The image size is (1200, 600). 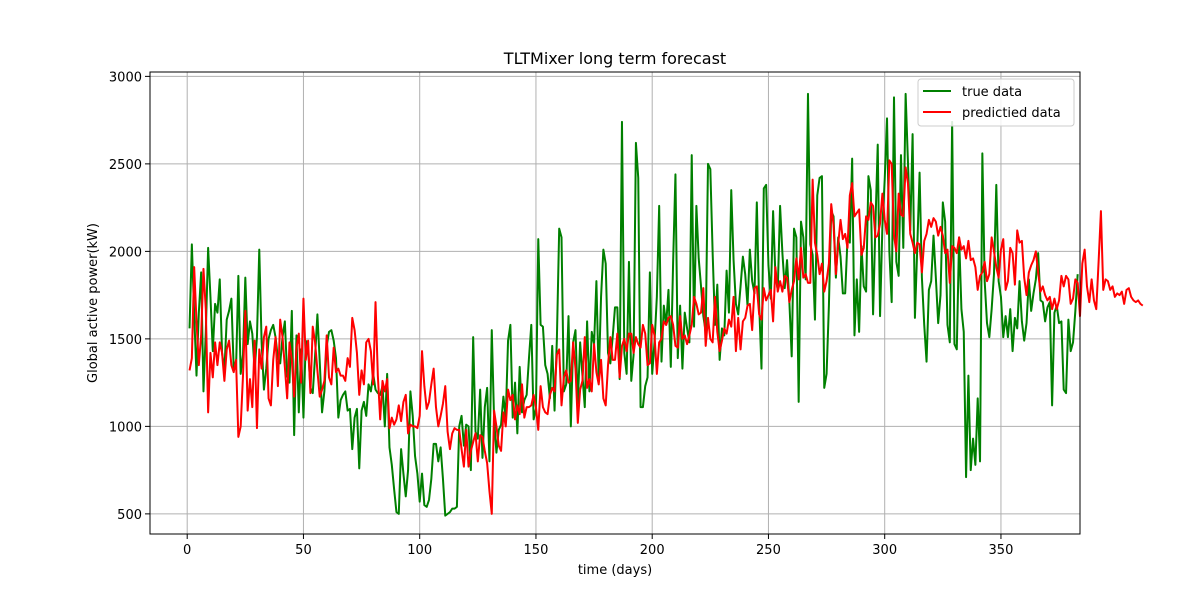 I want to click on y-tick-label: 1000, so click(x=125, y=427).